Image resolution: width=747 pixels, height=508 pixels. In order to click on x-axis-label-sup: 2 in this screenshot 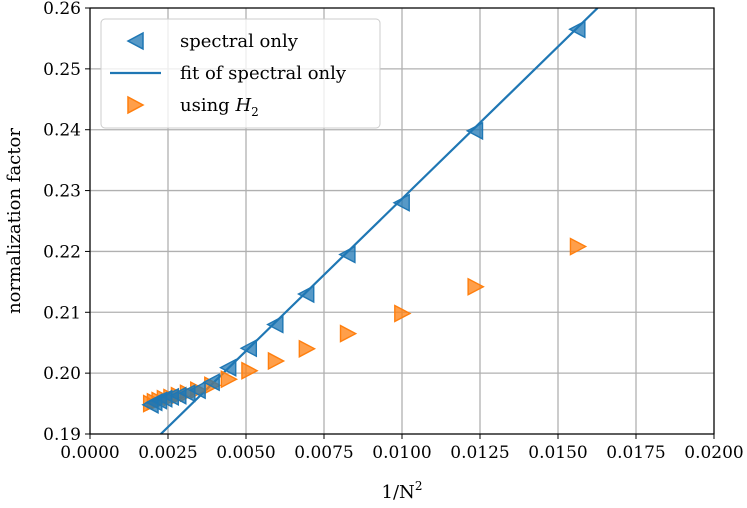, I will do `click(419, 486)`.